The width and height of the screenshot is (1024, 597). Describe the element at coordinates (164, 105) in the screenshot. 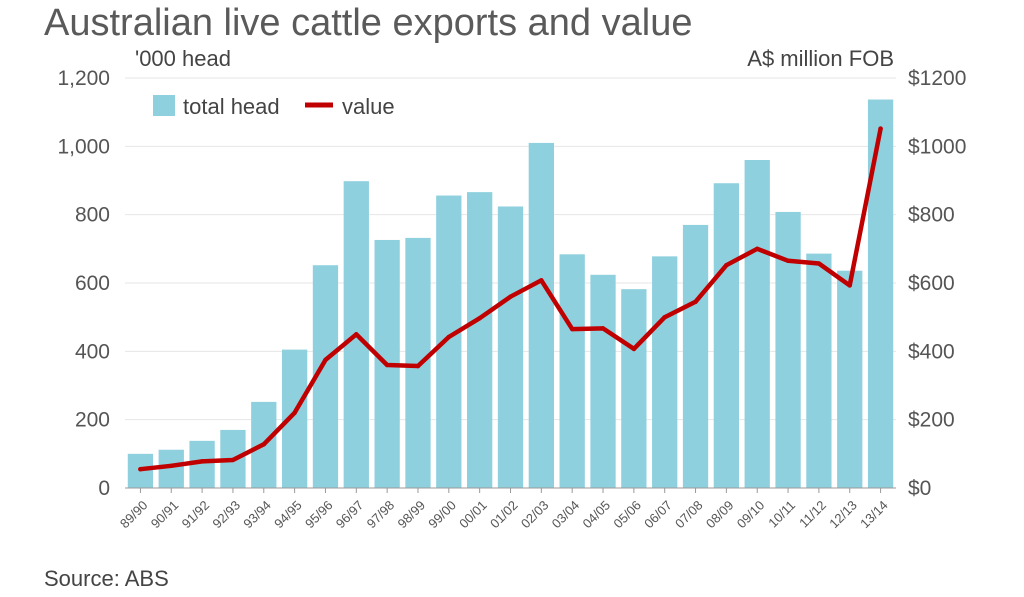

I see `legend-swatch-total-head` at that location.